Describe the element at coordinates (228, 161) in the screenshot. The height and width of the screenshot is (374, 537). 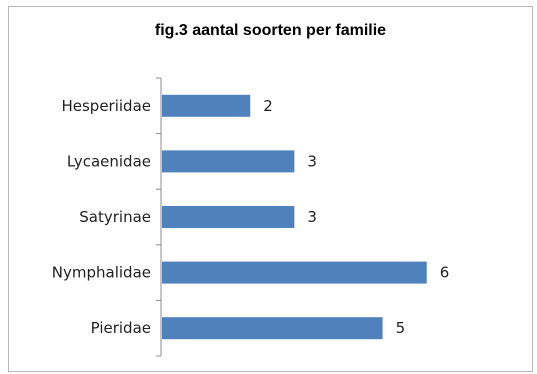
I see `bar-lycaenidae` at that location.